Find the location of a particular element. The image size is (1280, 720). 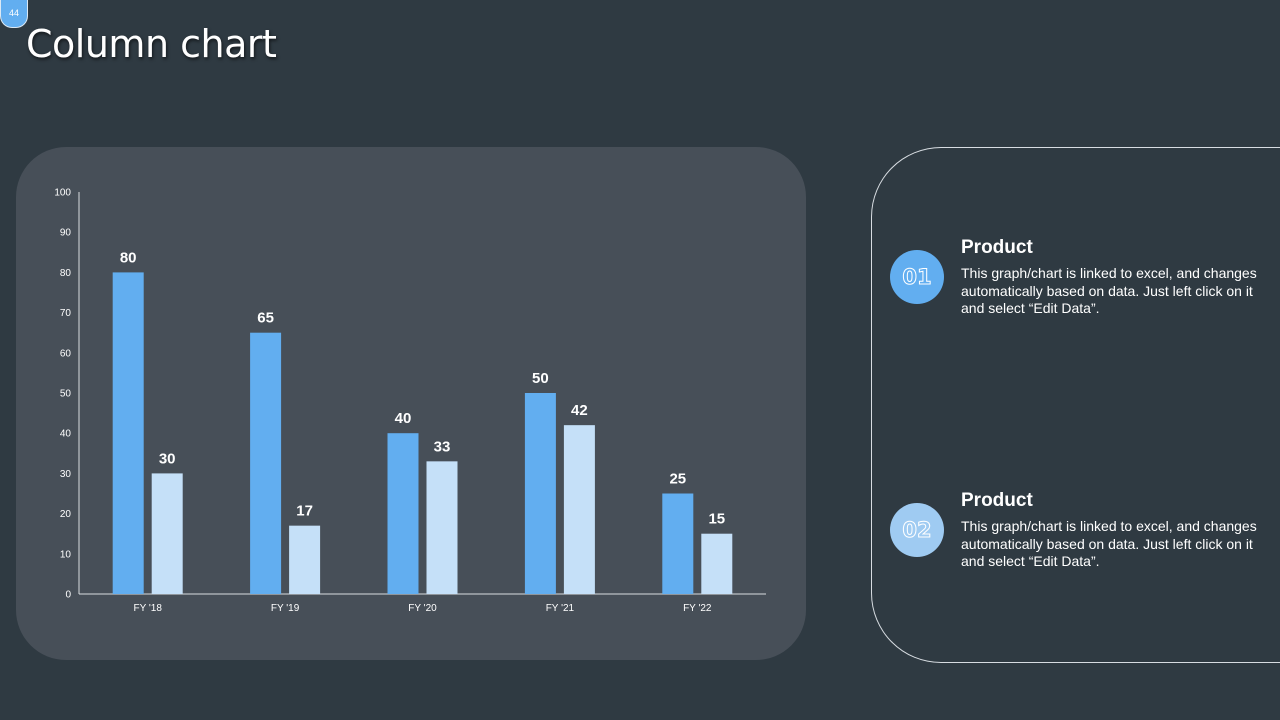

page-title: Column chart is located at coordinates (151, 44).